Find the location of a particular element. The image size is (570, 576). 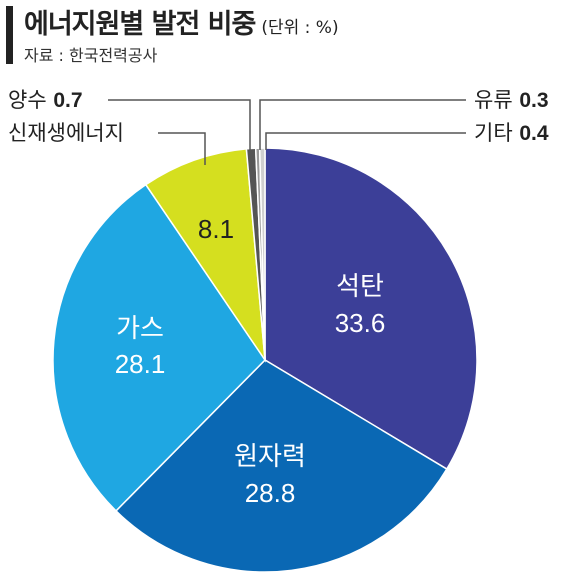

label-pumped-name: 양수 is located at coordinates (27, 100).